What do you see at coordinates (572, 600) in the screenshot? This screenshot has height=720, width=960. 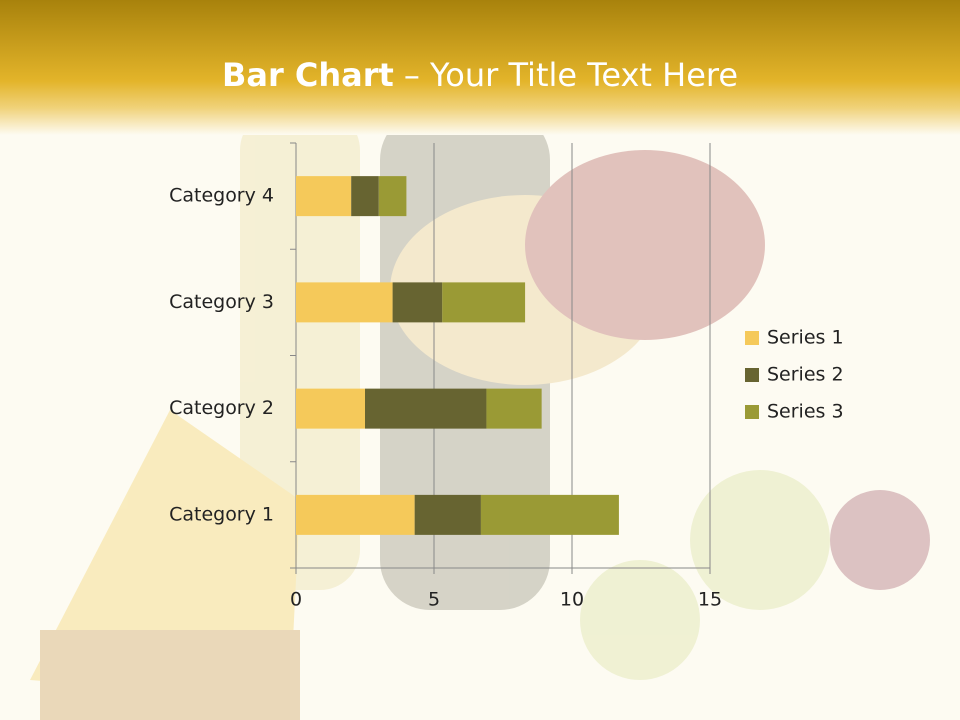 I see `x-tick-label: 10` at bounding box center [572, 600].